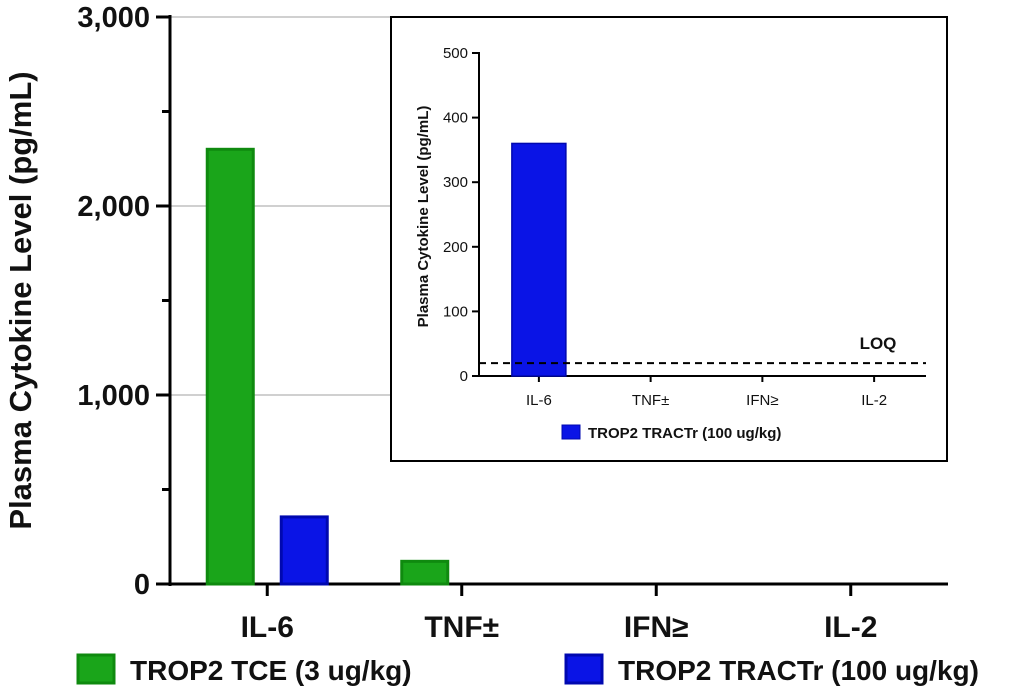  What do you see at coordinates (762, 400) in the screenshot?
I see `inset-x-tick-label: IFN≥` at bounding box center [762, 400].